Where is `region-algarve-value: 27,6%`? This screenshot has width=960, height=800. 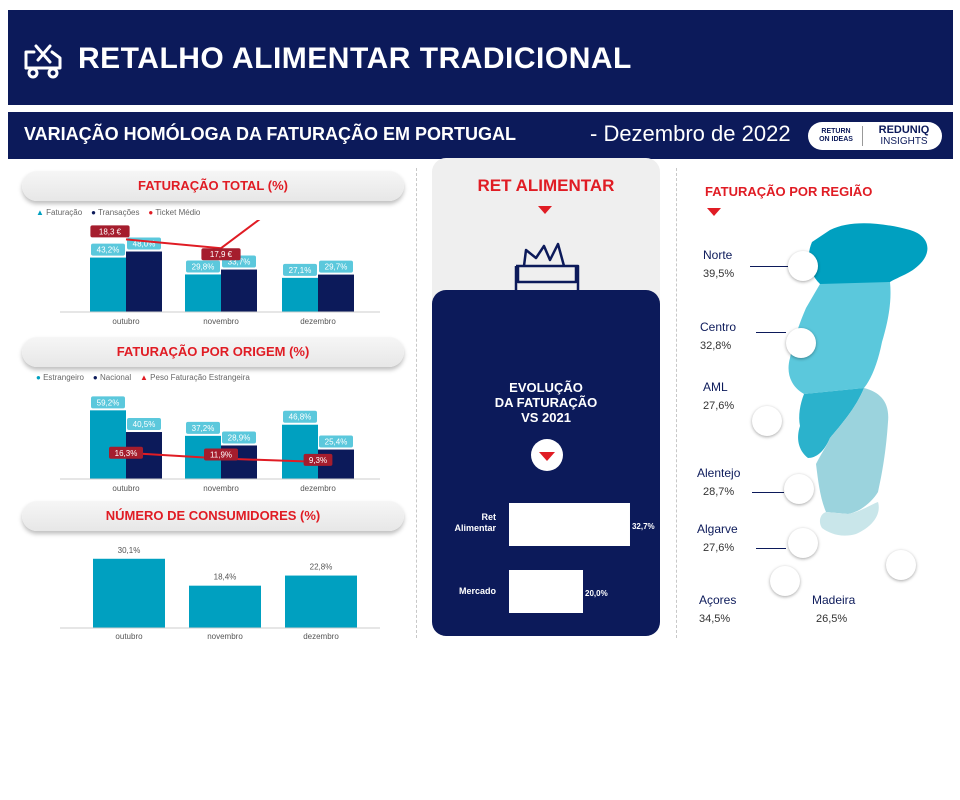
region-algarve-value: 27,6% is located at coordinates (719, 548).